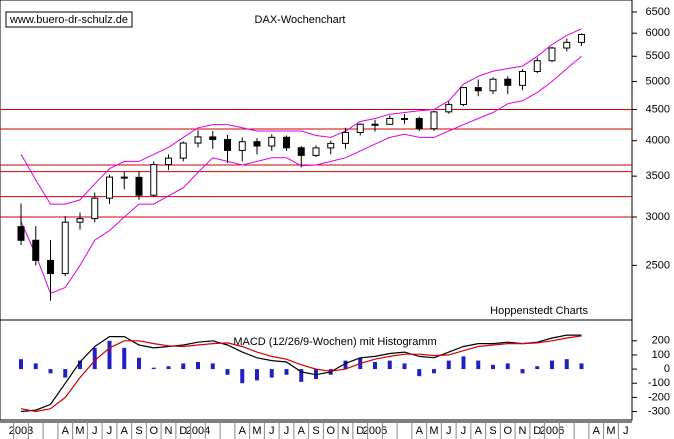 This screenshot has width=674, height=439. I want to click on y-tick-label: 6500, so click(658, 12).